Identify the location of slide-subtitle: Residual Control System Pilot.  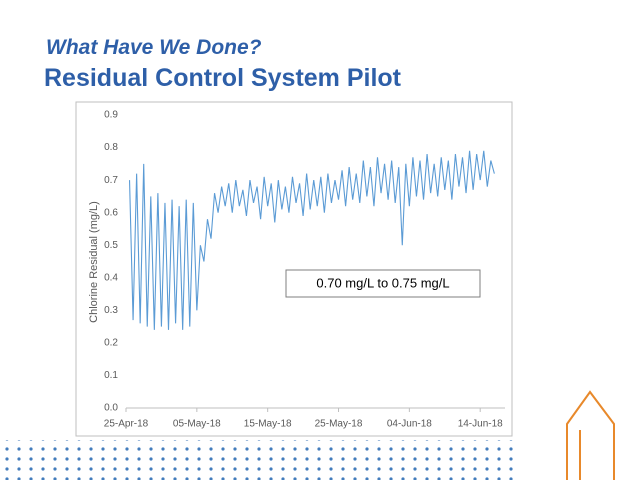
(223, 78).